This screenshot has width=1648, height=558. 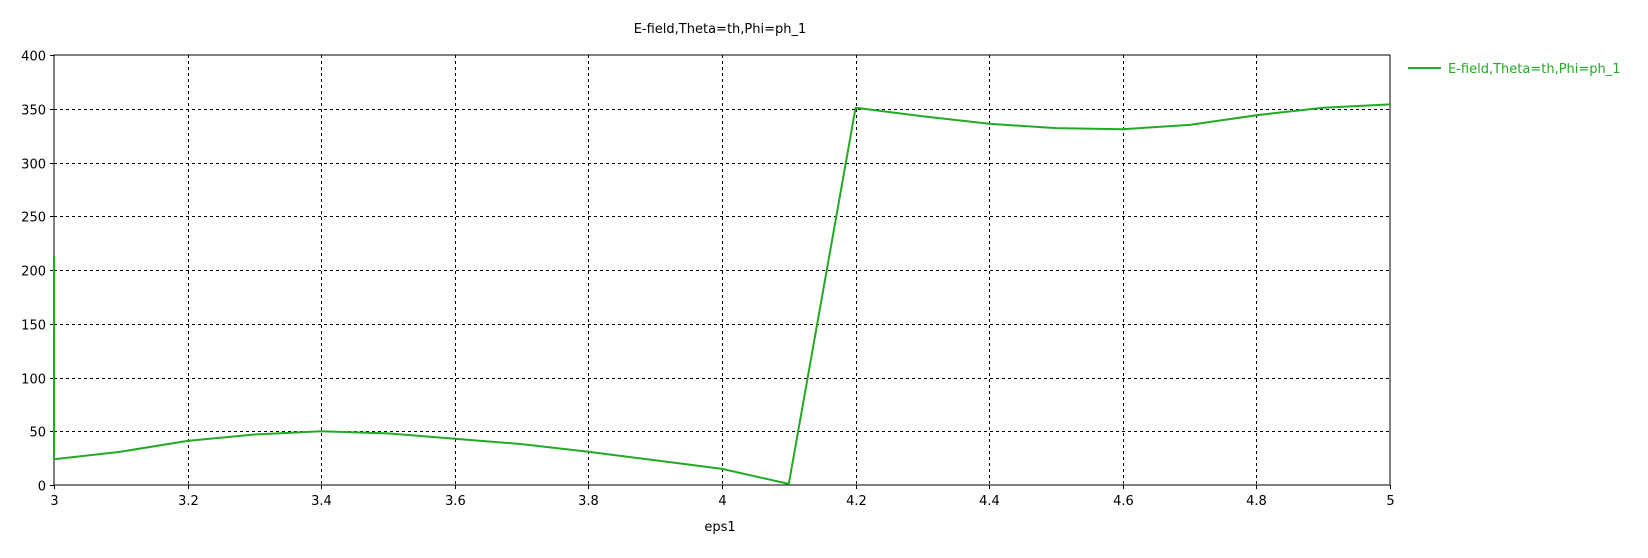 I want to click on y-tick-label: 400, so click(x=33, y=57).